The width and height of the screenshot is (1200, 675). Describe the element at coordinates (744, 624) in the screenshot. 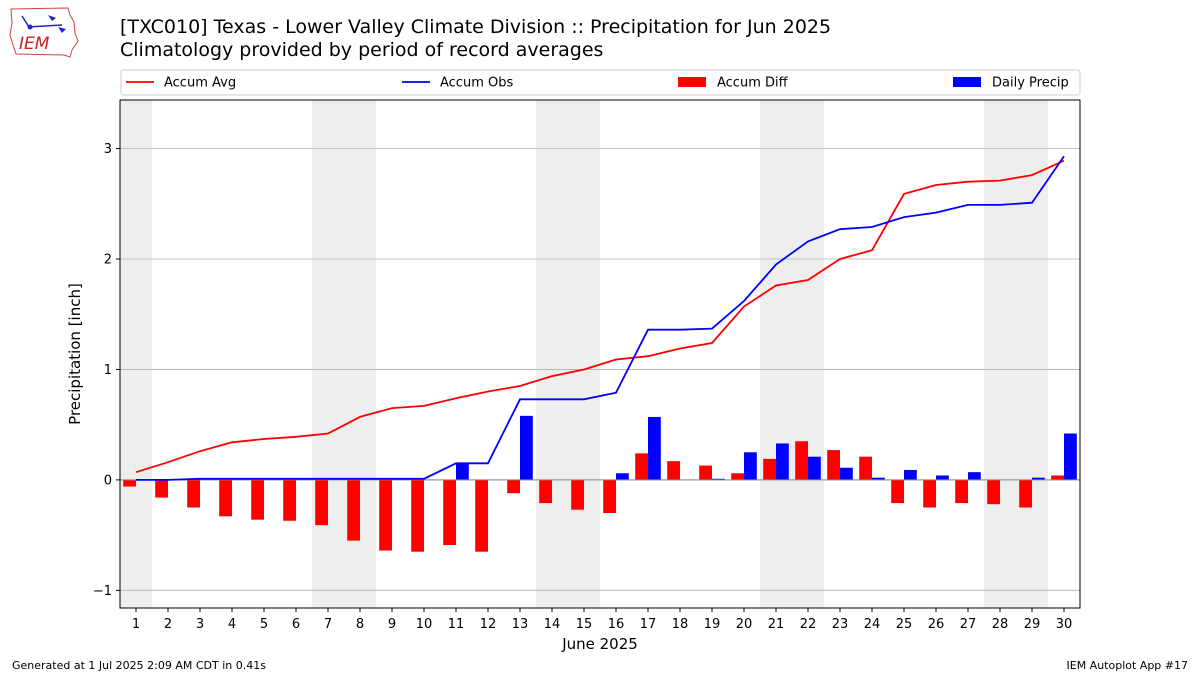

I see `x-tick-label: 20` at that location.